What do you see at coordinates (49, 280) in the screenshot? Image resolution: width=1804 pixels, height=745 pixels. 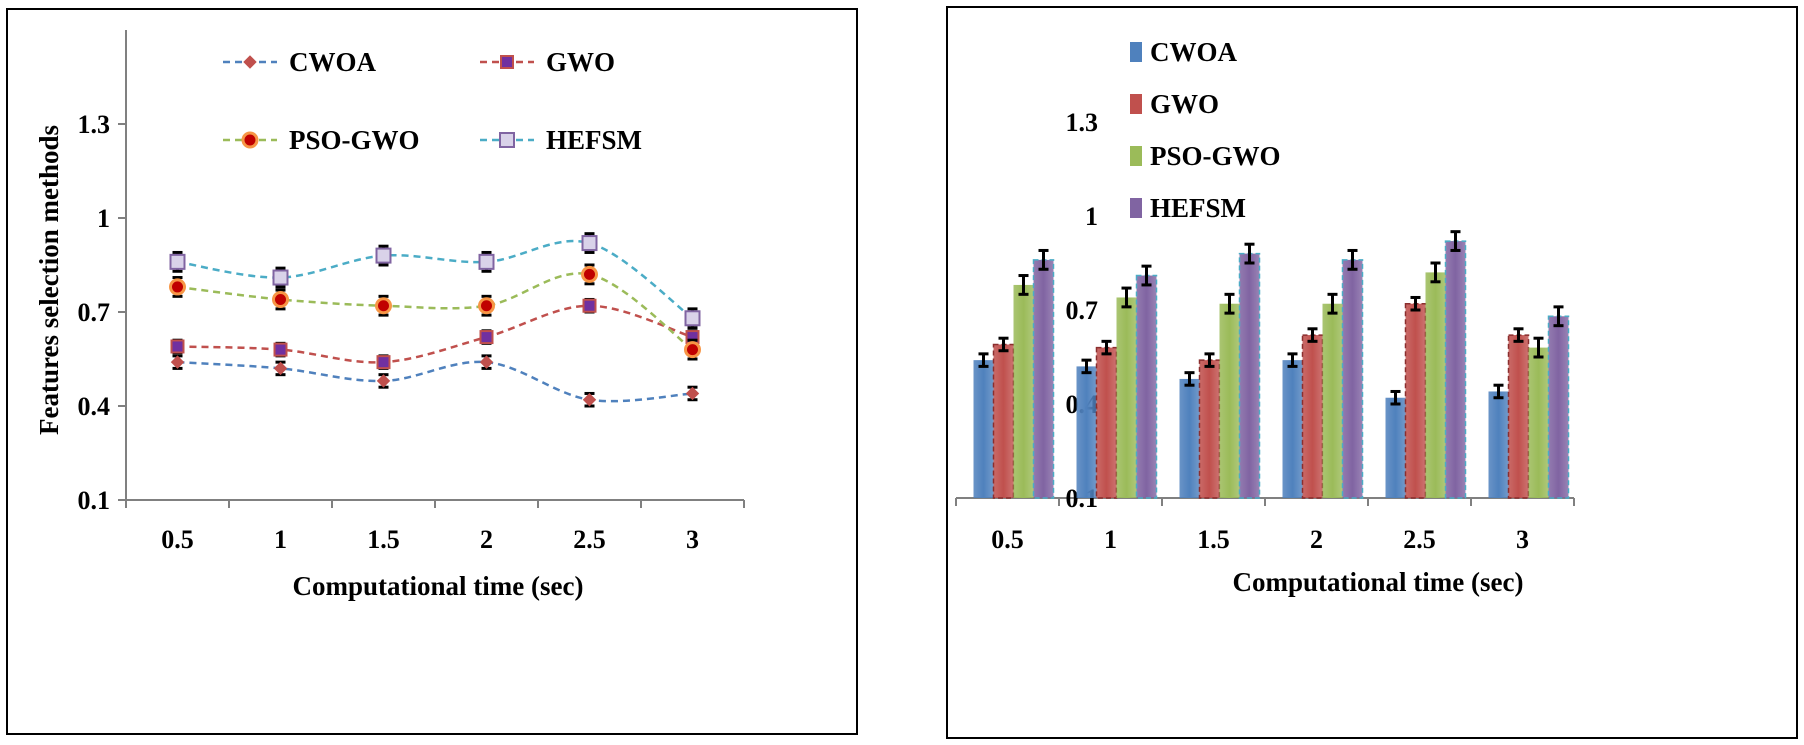 I see `y-axis-title: Features selection methods` at bounding box center [49, 280].